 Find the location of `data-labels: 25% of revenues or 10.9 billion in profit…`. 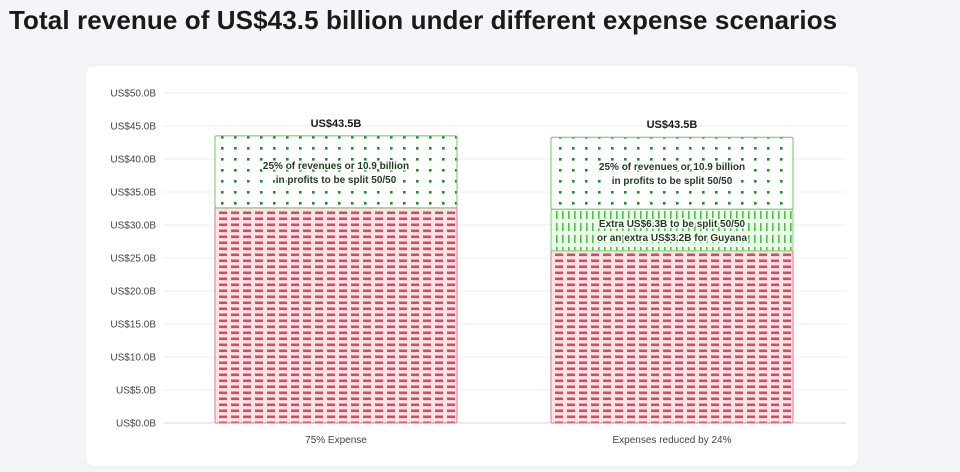

data-labels: 25% of revenues or 10.9 billion in profit… is located at coordinates (505, 182).